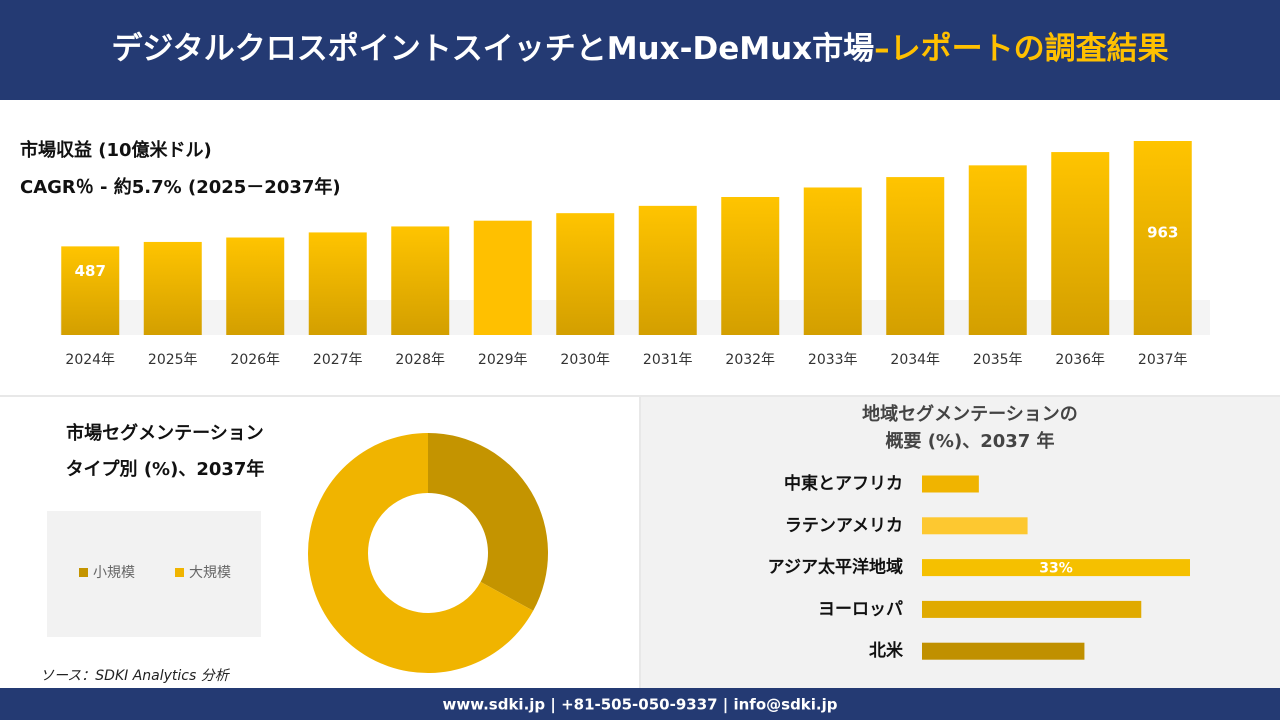  I want to click on x-tick-label: 2030年, so click(585, 360).